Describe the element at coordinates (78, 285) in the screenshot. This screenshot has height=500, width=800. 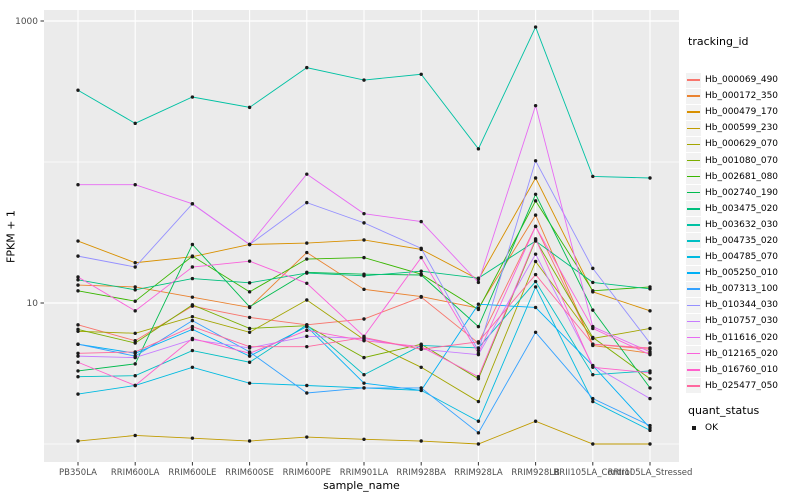
I see `data-point-Hb_000172_350-PB350LA` at that location.